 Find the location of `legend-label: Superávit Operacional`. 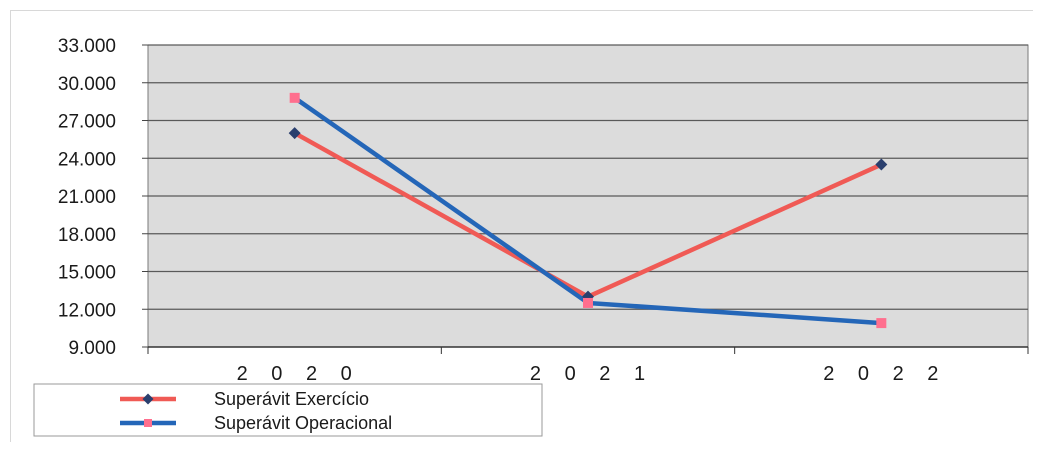

legend-label: Superávit Operacional is located at coordinates (303, 423).